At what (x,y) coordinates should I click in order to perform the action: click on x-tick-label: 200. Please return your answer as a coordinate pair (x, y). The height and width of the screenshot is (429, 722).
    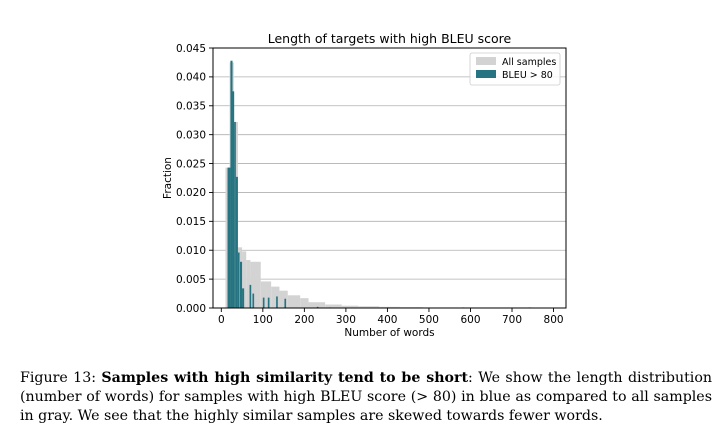
    Looking at the image, I should click on (304, 320).